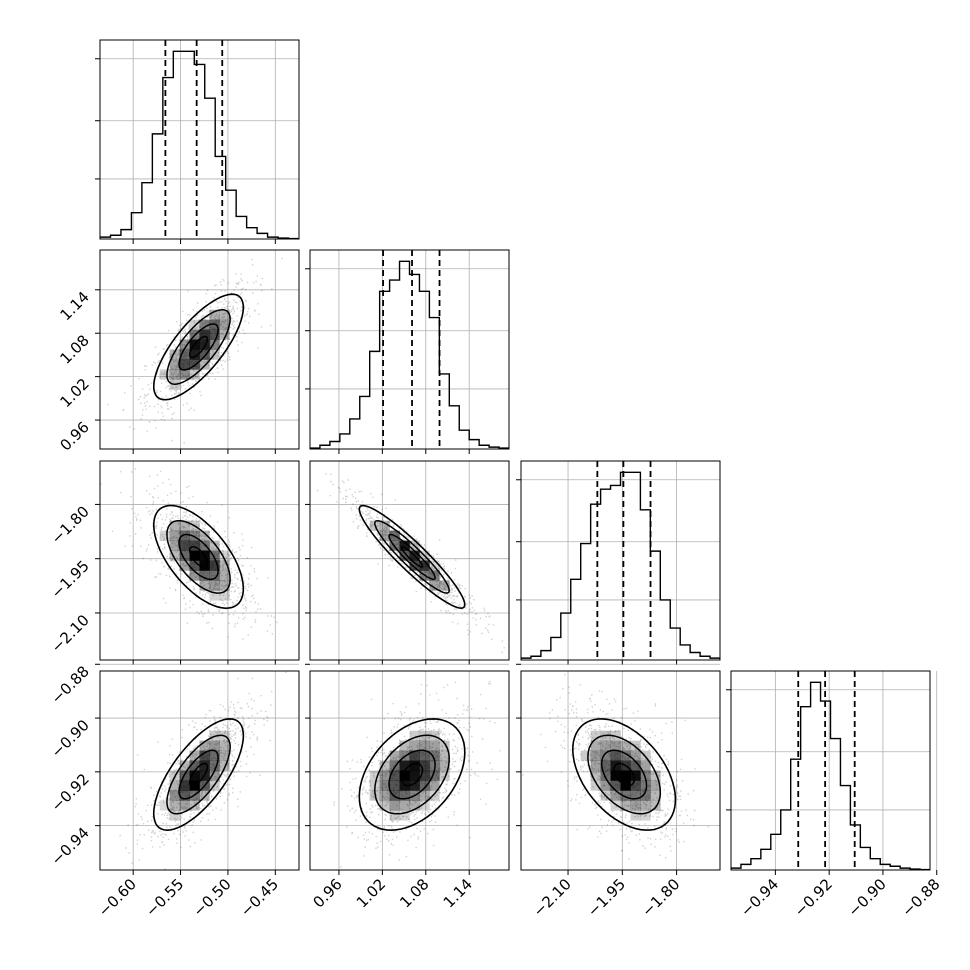 This screenshot has height=970, width=970. I want to click on x-tick-label: −0.60, so click(117, 897).